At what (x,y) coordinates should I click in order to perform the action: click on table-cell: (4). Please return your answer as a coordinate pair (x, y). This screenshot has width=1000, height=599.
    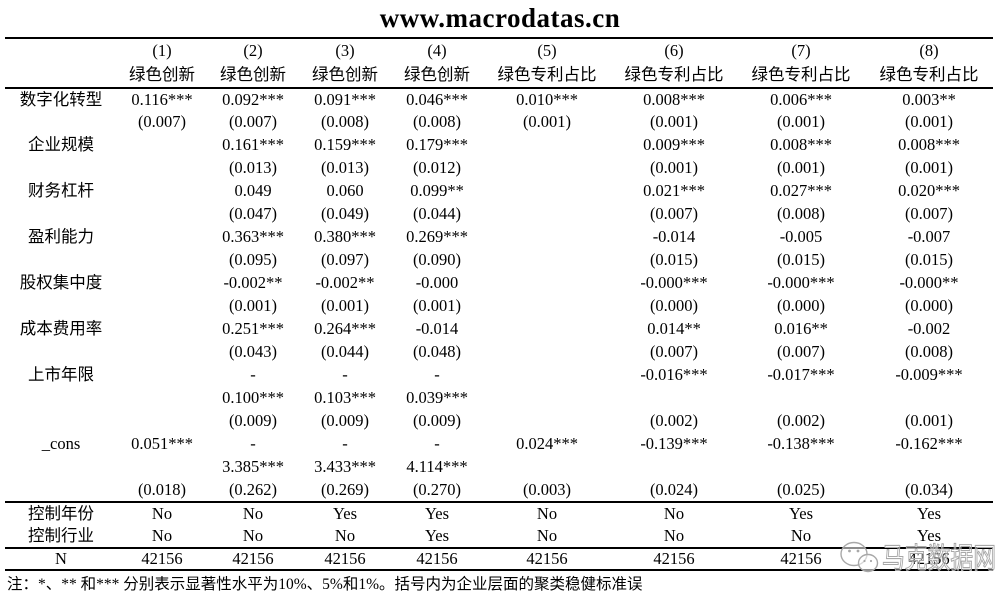
    Looking at the image, I should click on (437, 50).